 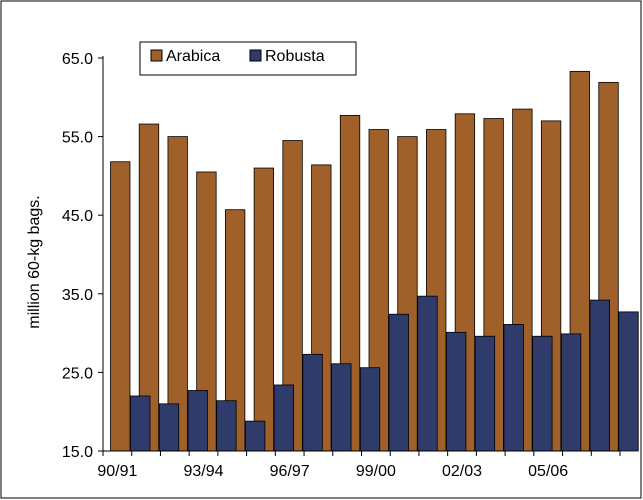 I want to click on y-tick-label-0: 15.0, so click(x=77, y=452).